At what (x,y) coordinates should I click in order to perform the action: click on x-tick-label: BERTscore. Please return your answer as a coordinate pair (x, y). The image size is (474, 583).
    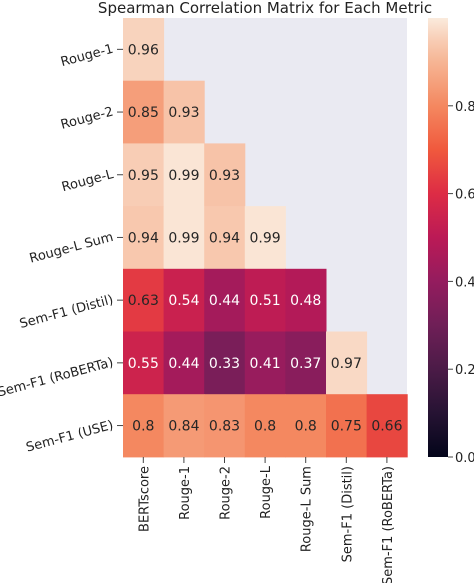
    Looking at the image, I should click on (144, 499).